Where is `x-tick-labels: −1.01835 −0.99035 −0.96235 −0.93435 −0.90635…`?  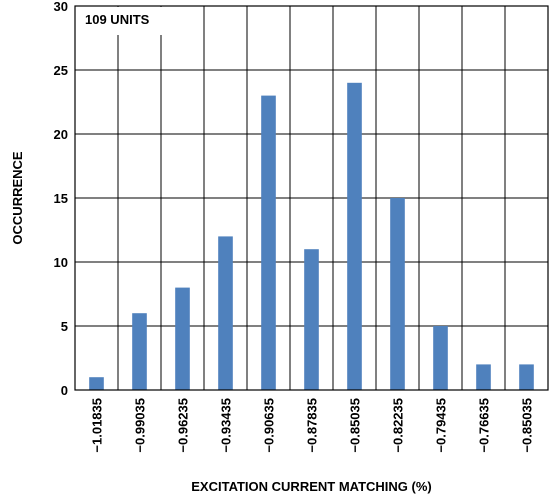
x-tick-labels: −1.01835 −0.99035 −0.96235 −0.93435 −0.90635… is located at coordinates (312, 425).